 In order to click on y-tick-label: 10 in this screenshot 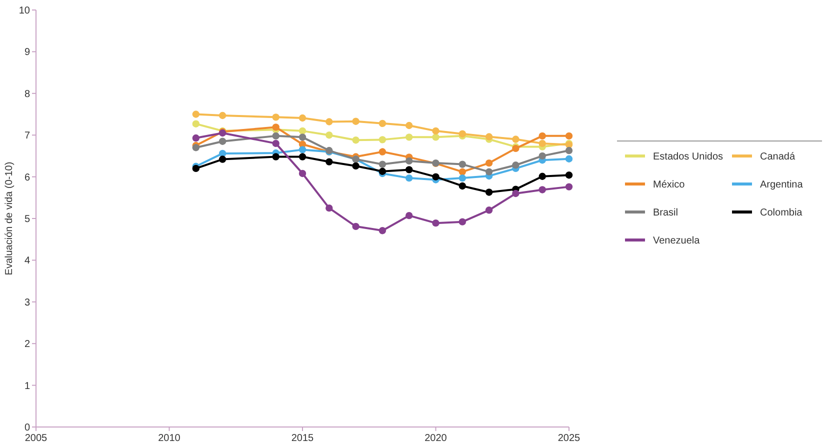, I will do `click(24, 11)`.